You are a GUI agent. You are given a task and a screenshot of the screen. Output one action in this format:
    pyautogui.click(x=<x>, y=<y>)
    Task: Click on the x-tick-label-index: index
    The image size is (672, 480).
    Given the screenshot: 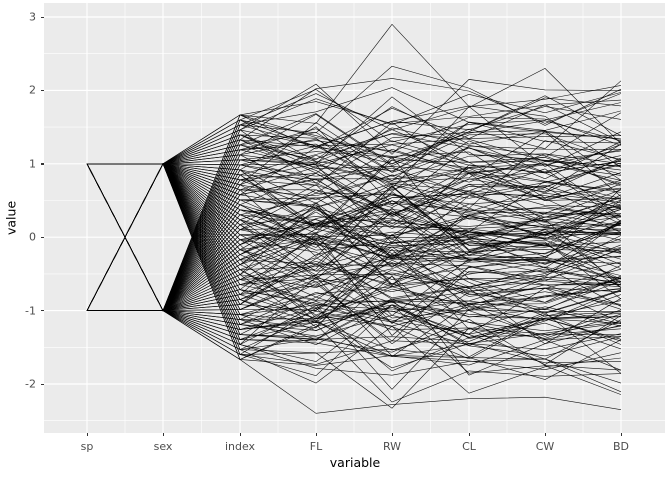 What is the action you would take?
    pyautogui.click(x=240, y=446)
    